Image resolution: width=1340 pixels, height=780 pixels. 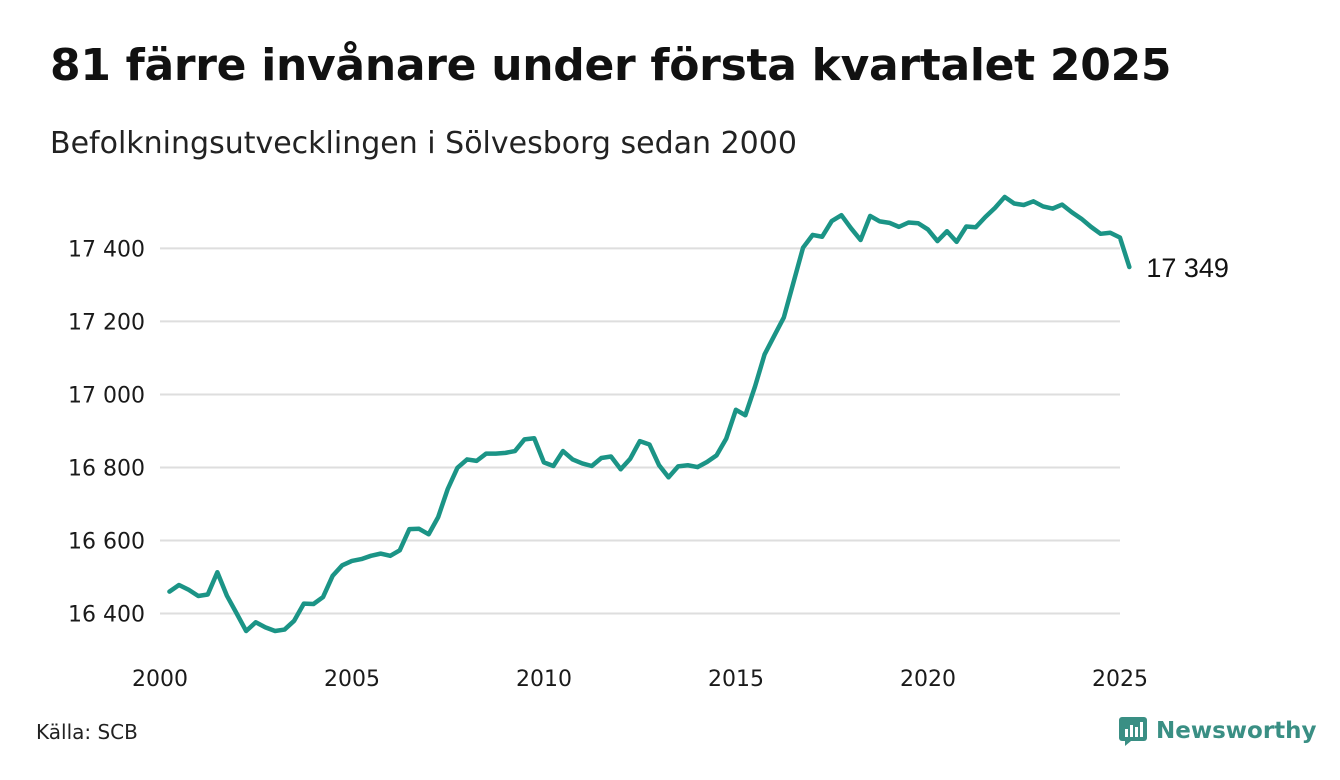 What do you see at coordinates (106, 322) in the screenshot?
I see `y-tick-label: 17 200` at bounding box center [106, 322].